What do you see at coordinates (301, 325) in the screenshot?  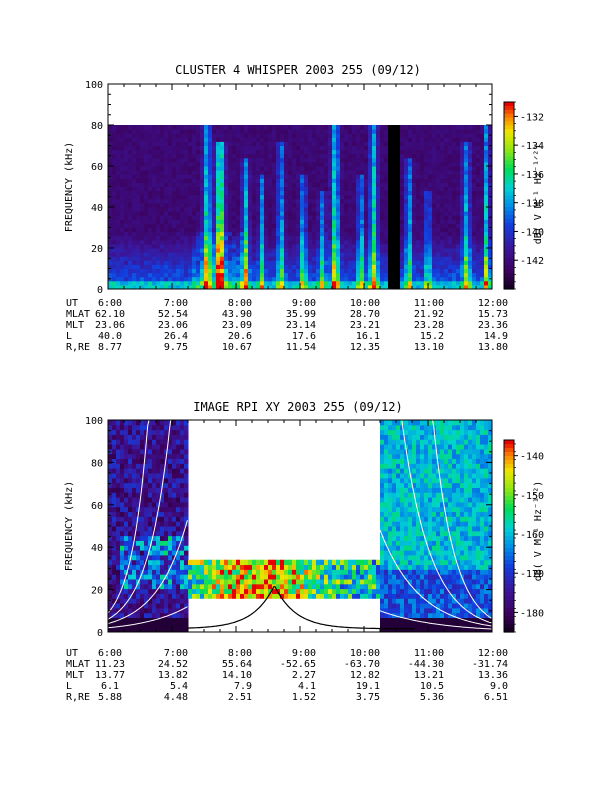 I see `table-cell: 23.14` at bounding box center [301, 325].